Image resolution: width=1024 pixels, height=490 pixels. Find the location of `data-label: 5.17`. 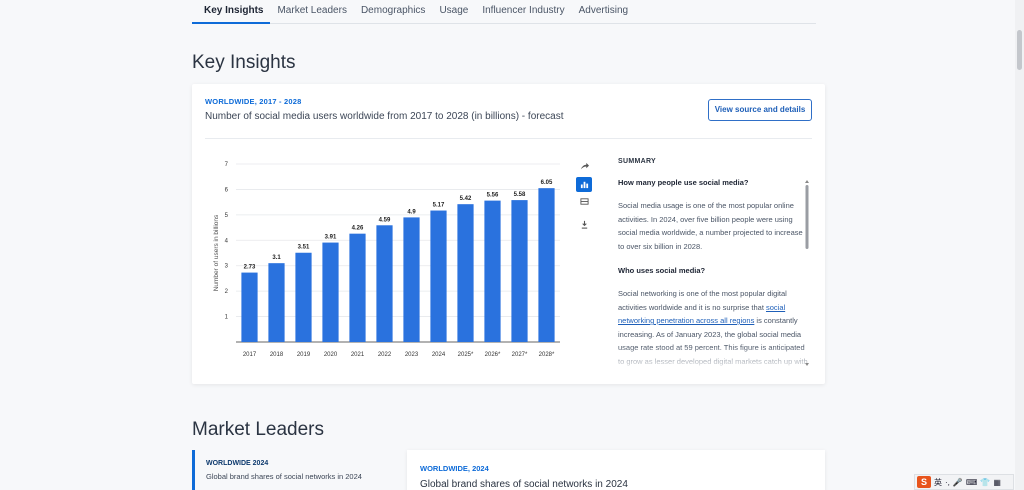

data-label: 5.17 is located at coordinates (439, 206).